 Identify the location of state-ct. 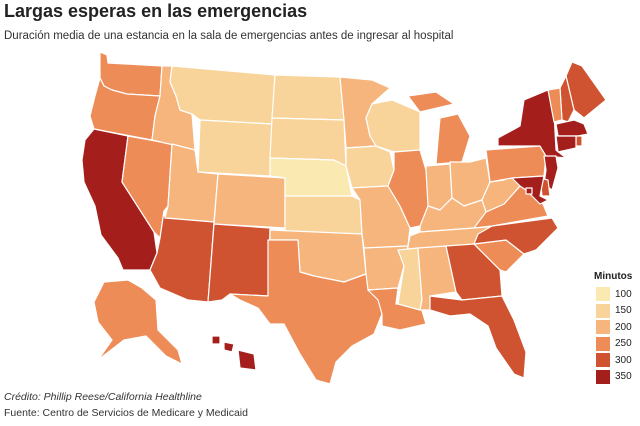
(566, 144).